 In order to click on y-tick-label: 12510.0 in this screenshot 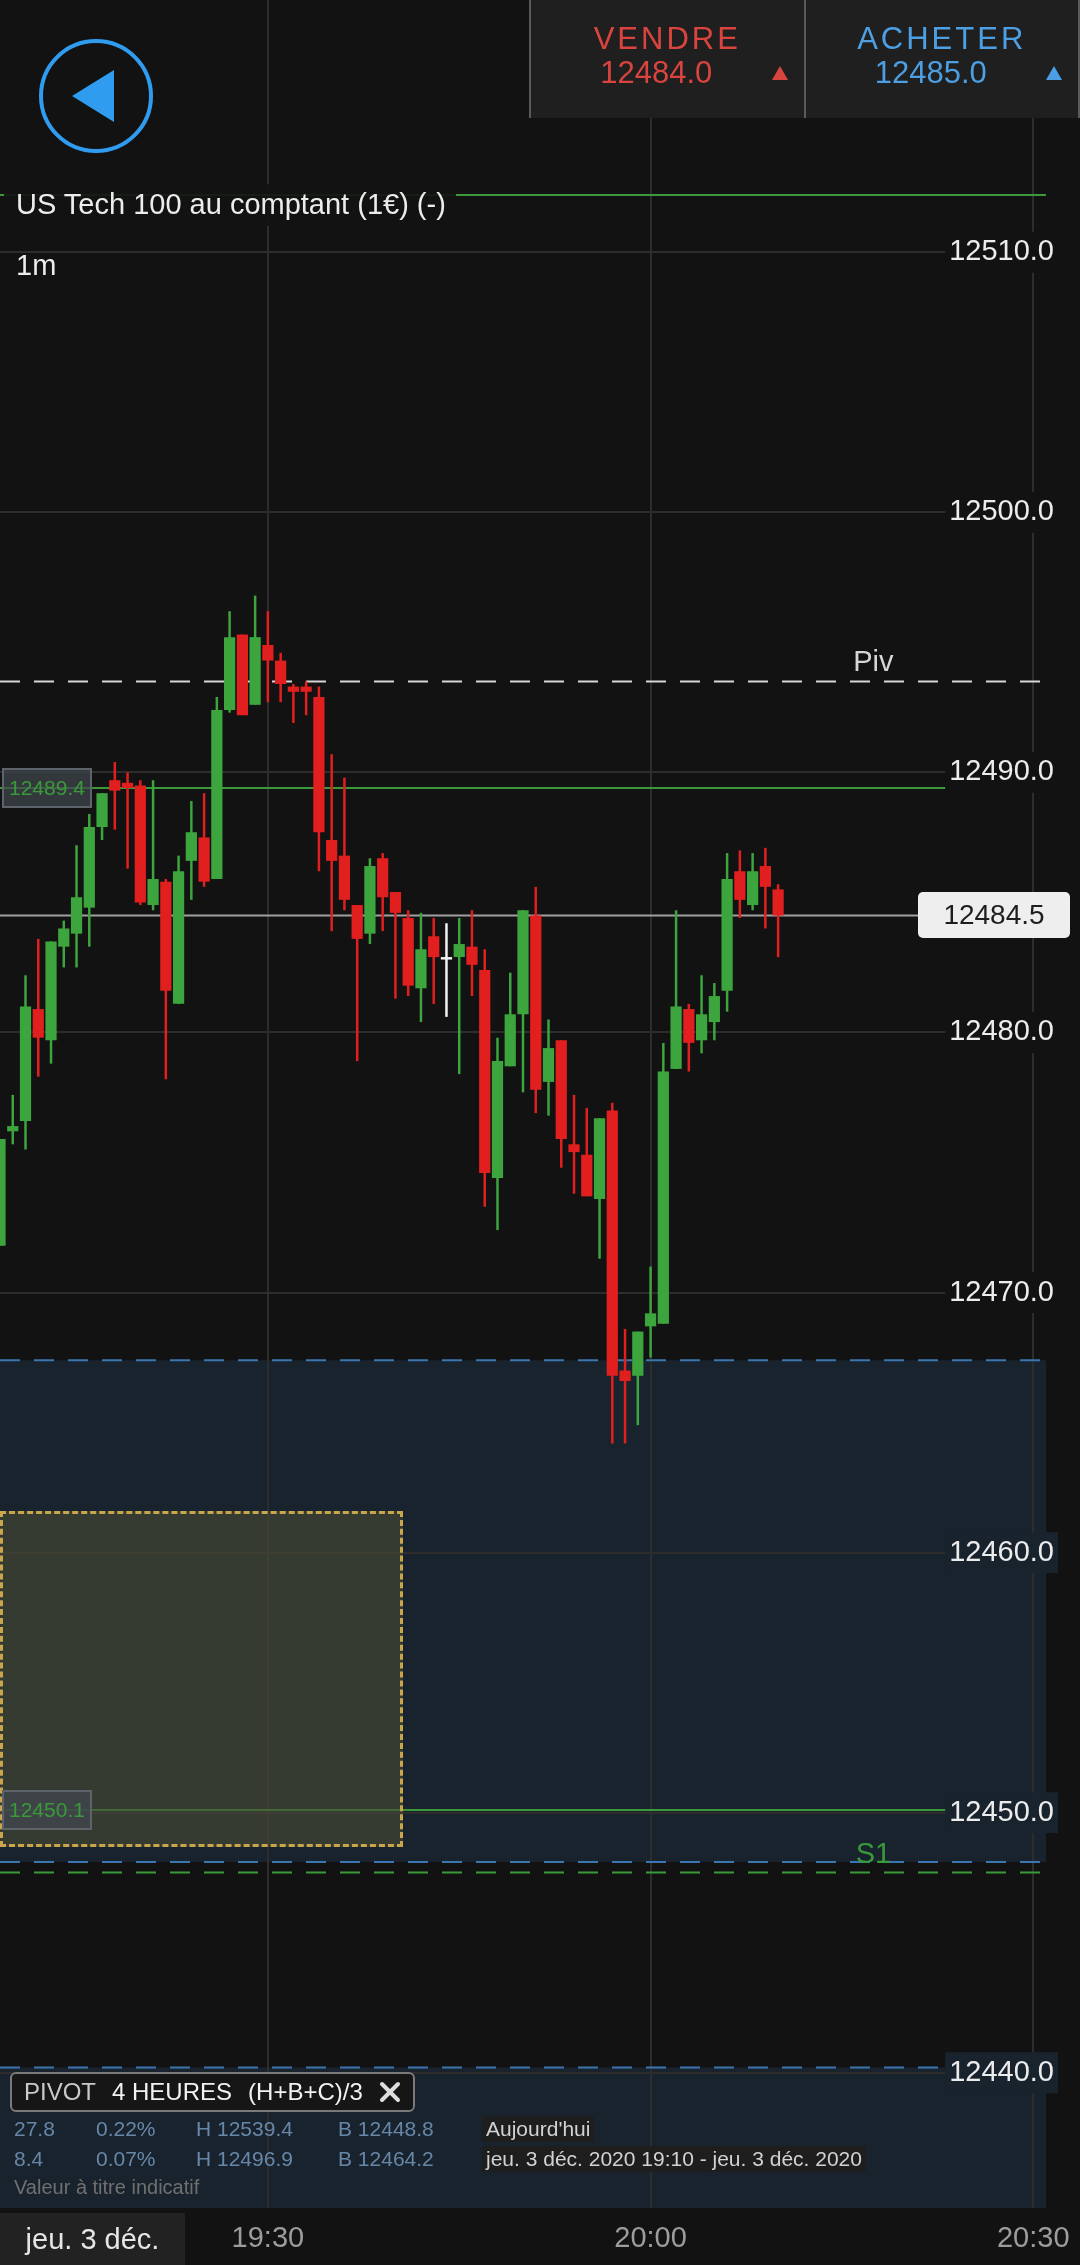, I will do `click(1001, 250)`.